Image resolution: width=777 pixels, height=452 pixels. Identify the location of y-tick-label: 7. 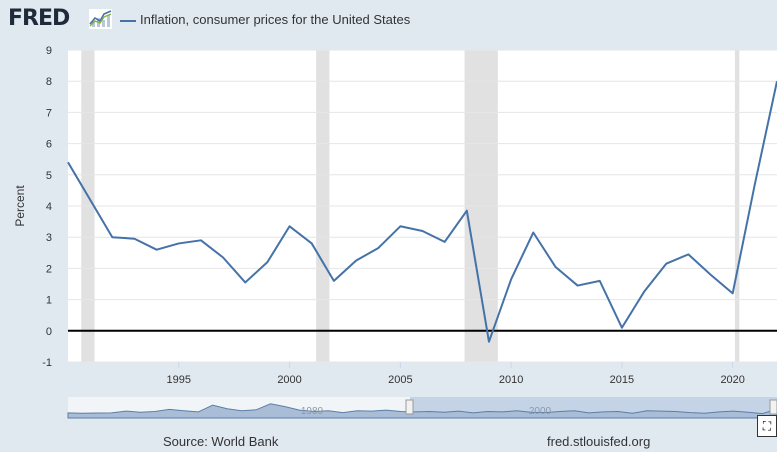
(49, 113).